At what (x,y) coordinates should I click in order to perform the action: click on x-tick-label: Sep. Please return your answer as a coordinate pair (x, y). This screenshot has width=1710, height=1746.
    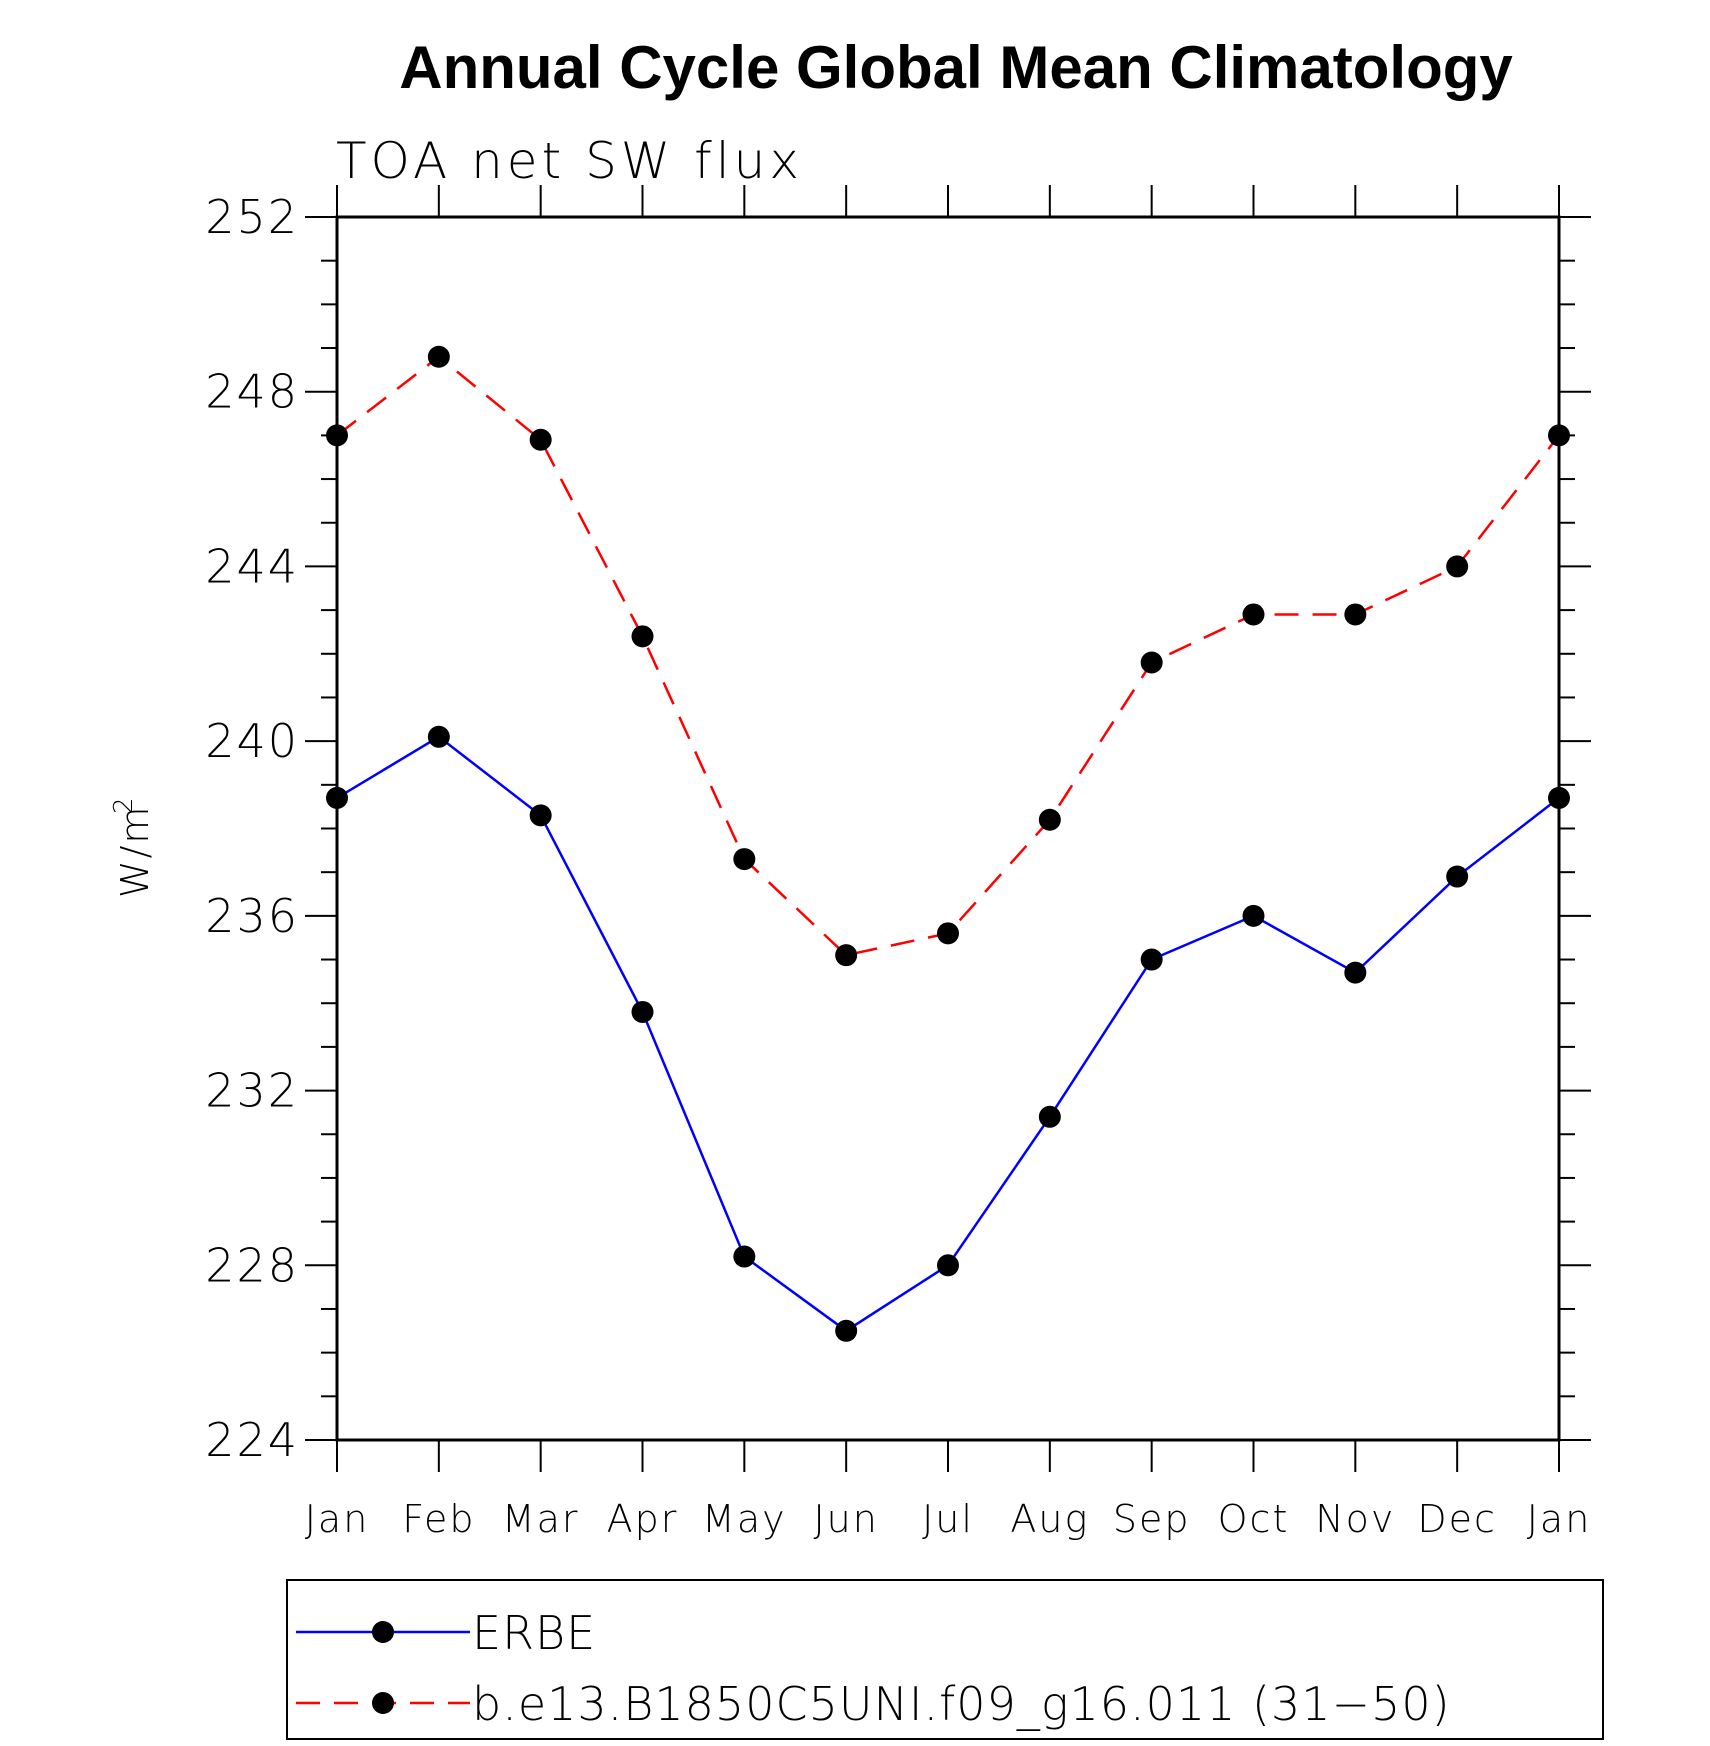
    Looking at the image, I should click on (1152, 1519).